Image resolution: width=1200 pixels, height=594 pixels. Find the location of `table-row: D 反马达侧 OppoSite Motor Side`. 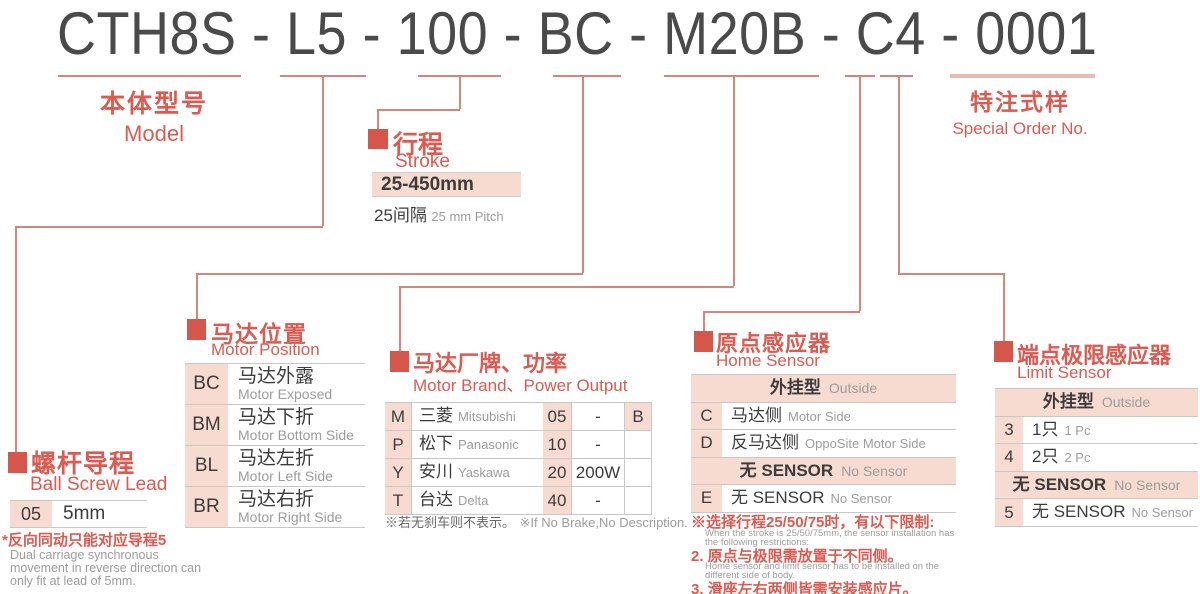

table-row: D 反马达侧 OppoSite Motor Side is located at coordinates (823, 443).